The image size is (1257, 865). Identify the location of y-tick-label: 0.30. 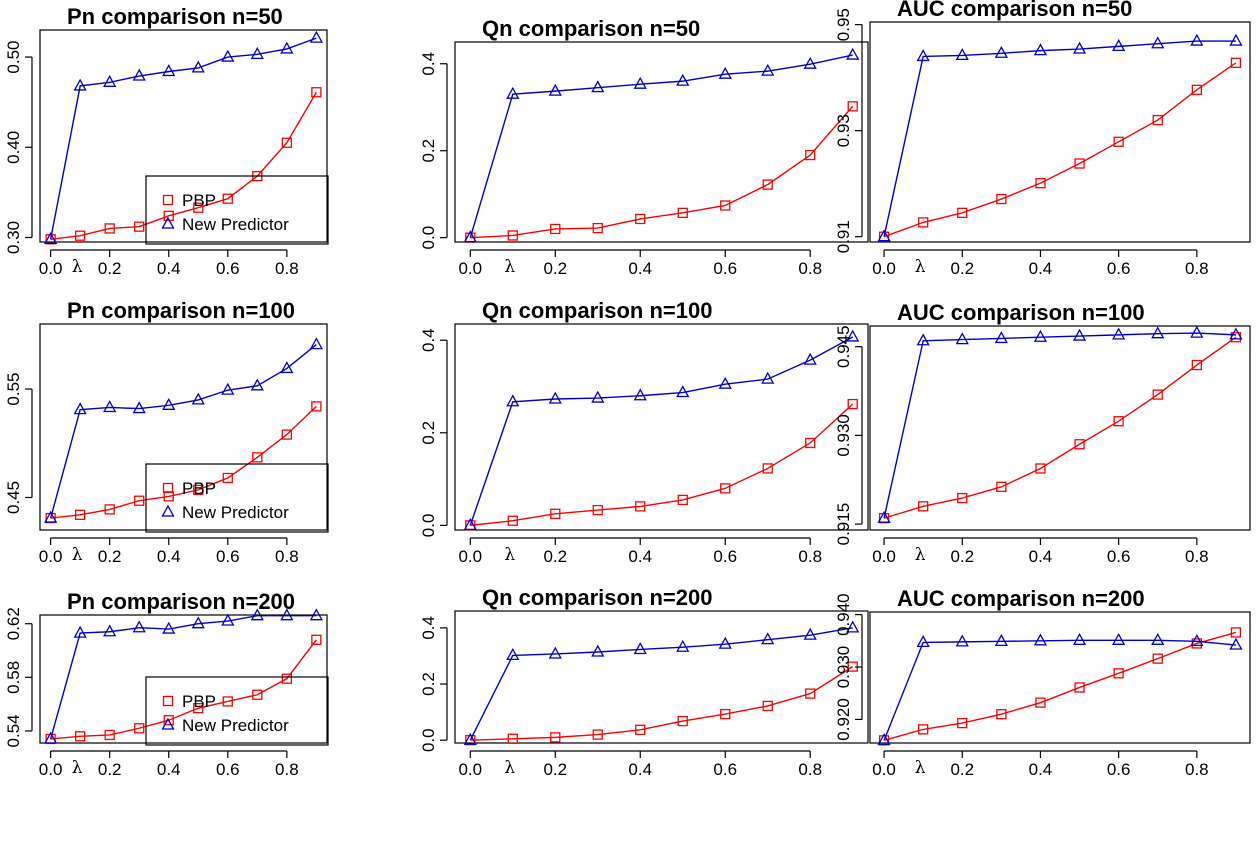
(13, 237).